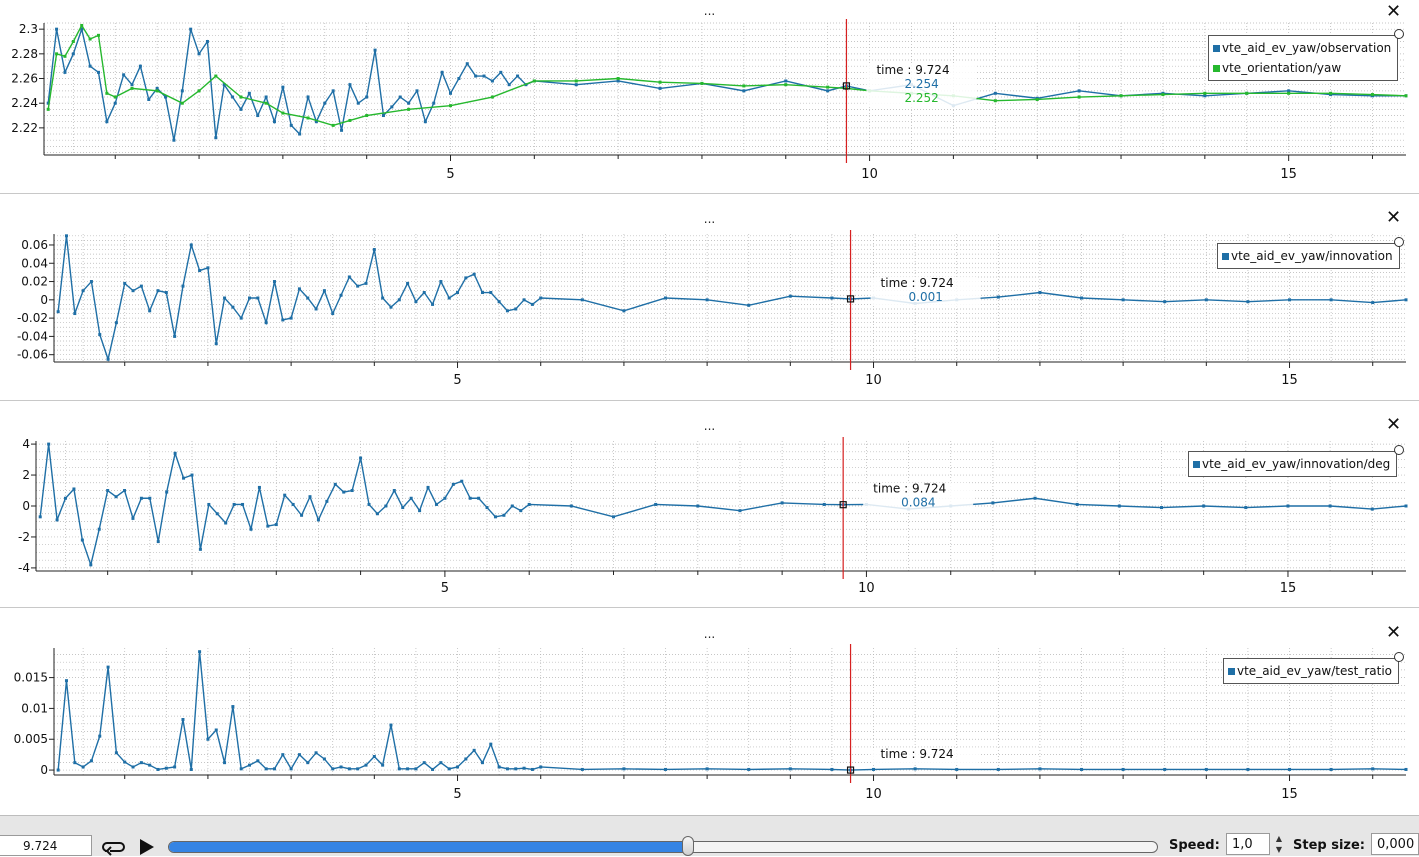 The height and width of the screenshot is (857, 1419). What do you see at coordinates (114, 847) in the screenshot?
I see `loop-icon` at bounding box center [114, 847].